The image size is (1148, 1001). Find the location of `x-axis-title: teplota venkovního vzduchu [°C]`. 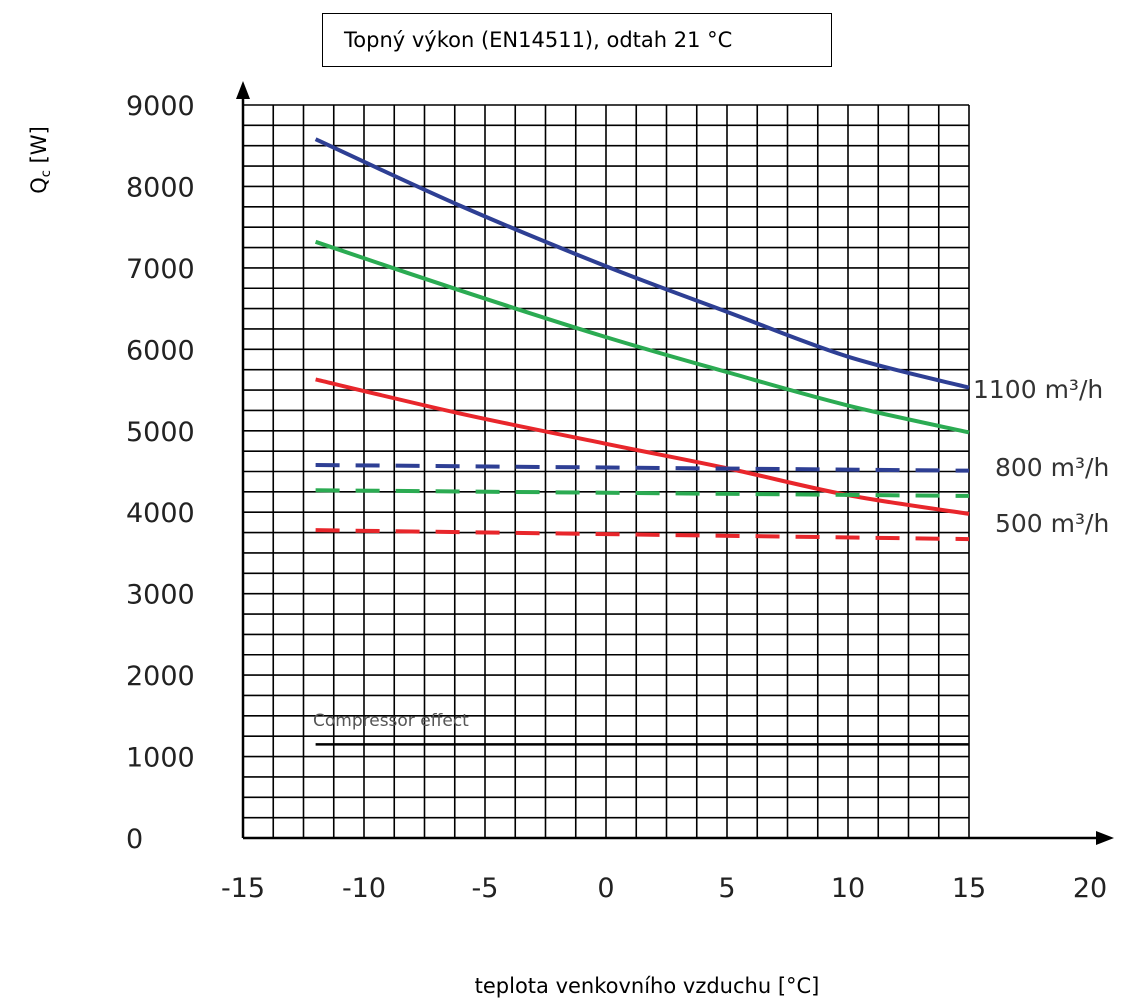

x-axis-title: teplota venkovního vzduchu [°C] is located at coordinates (647, 986).